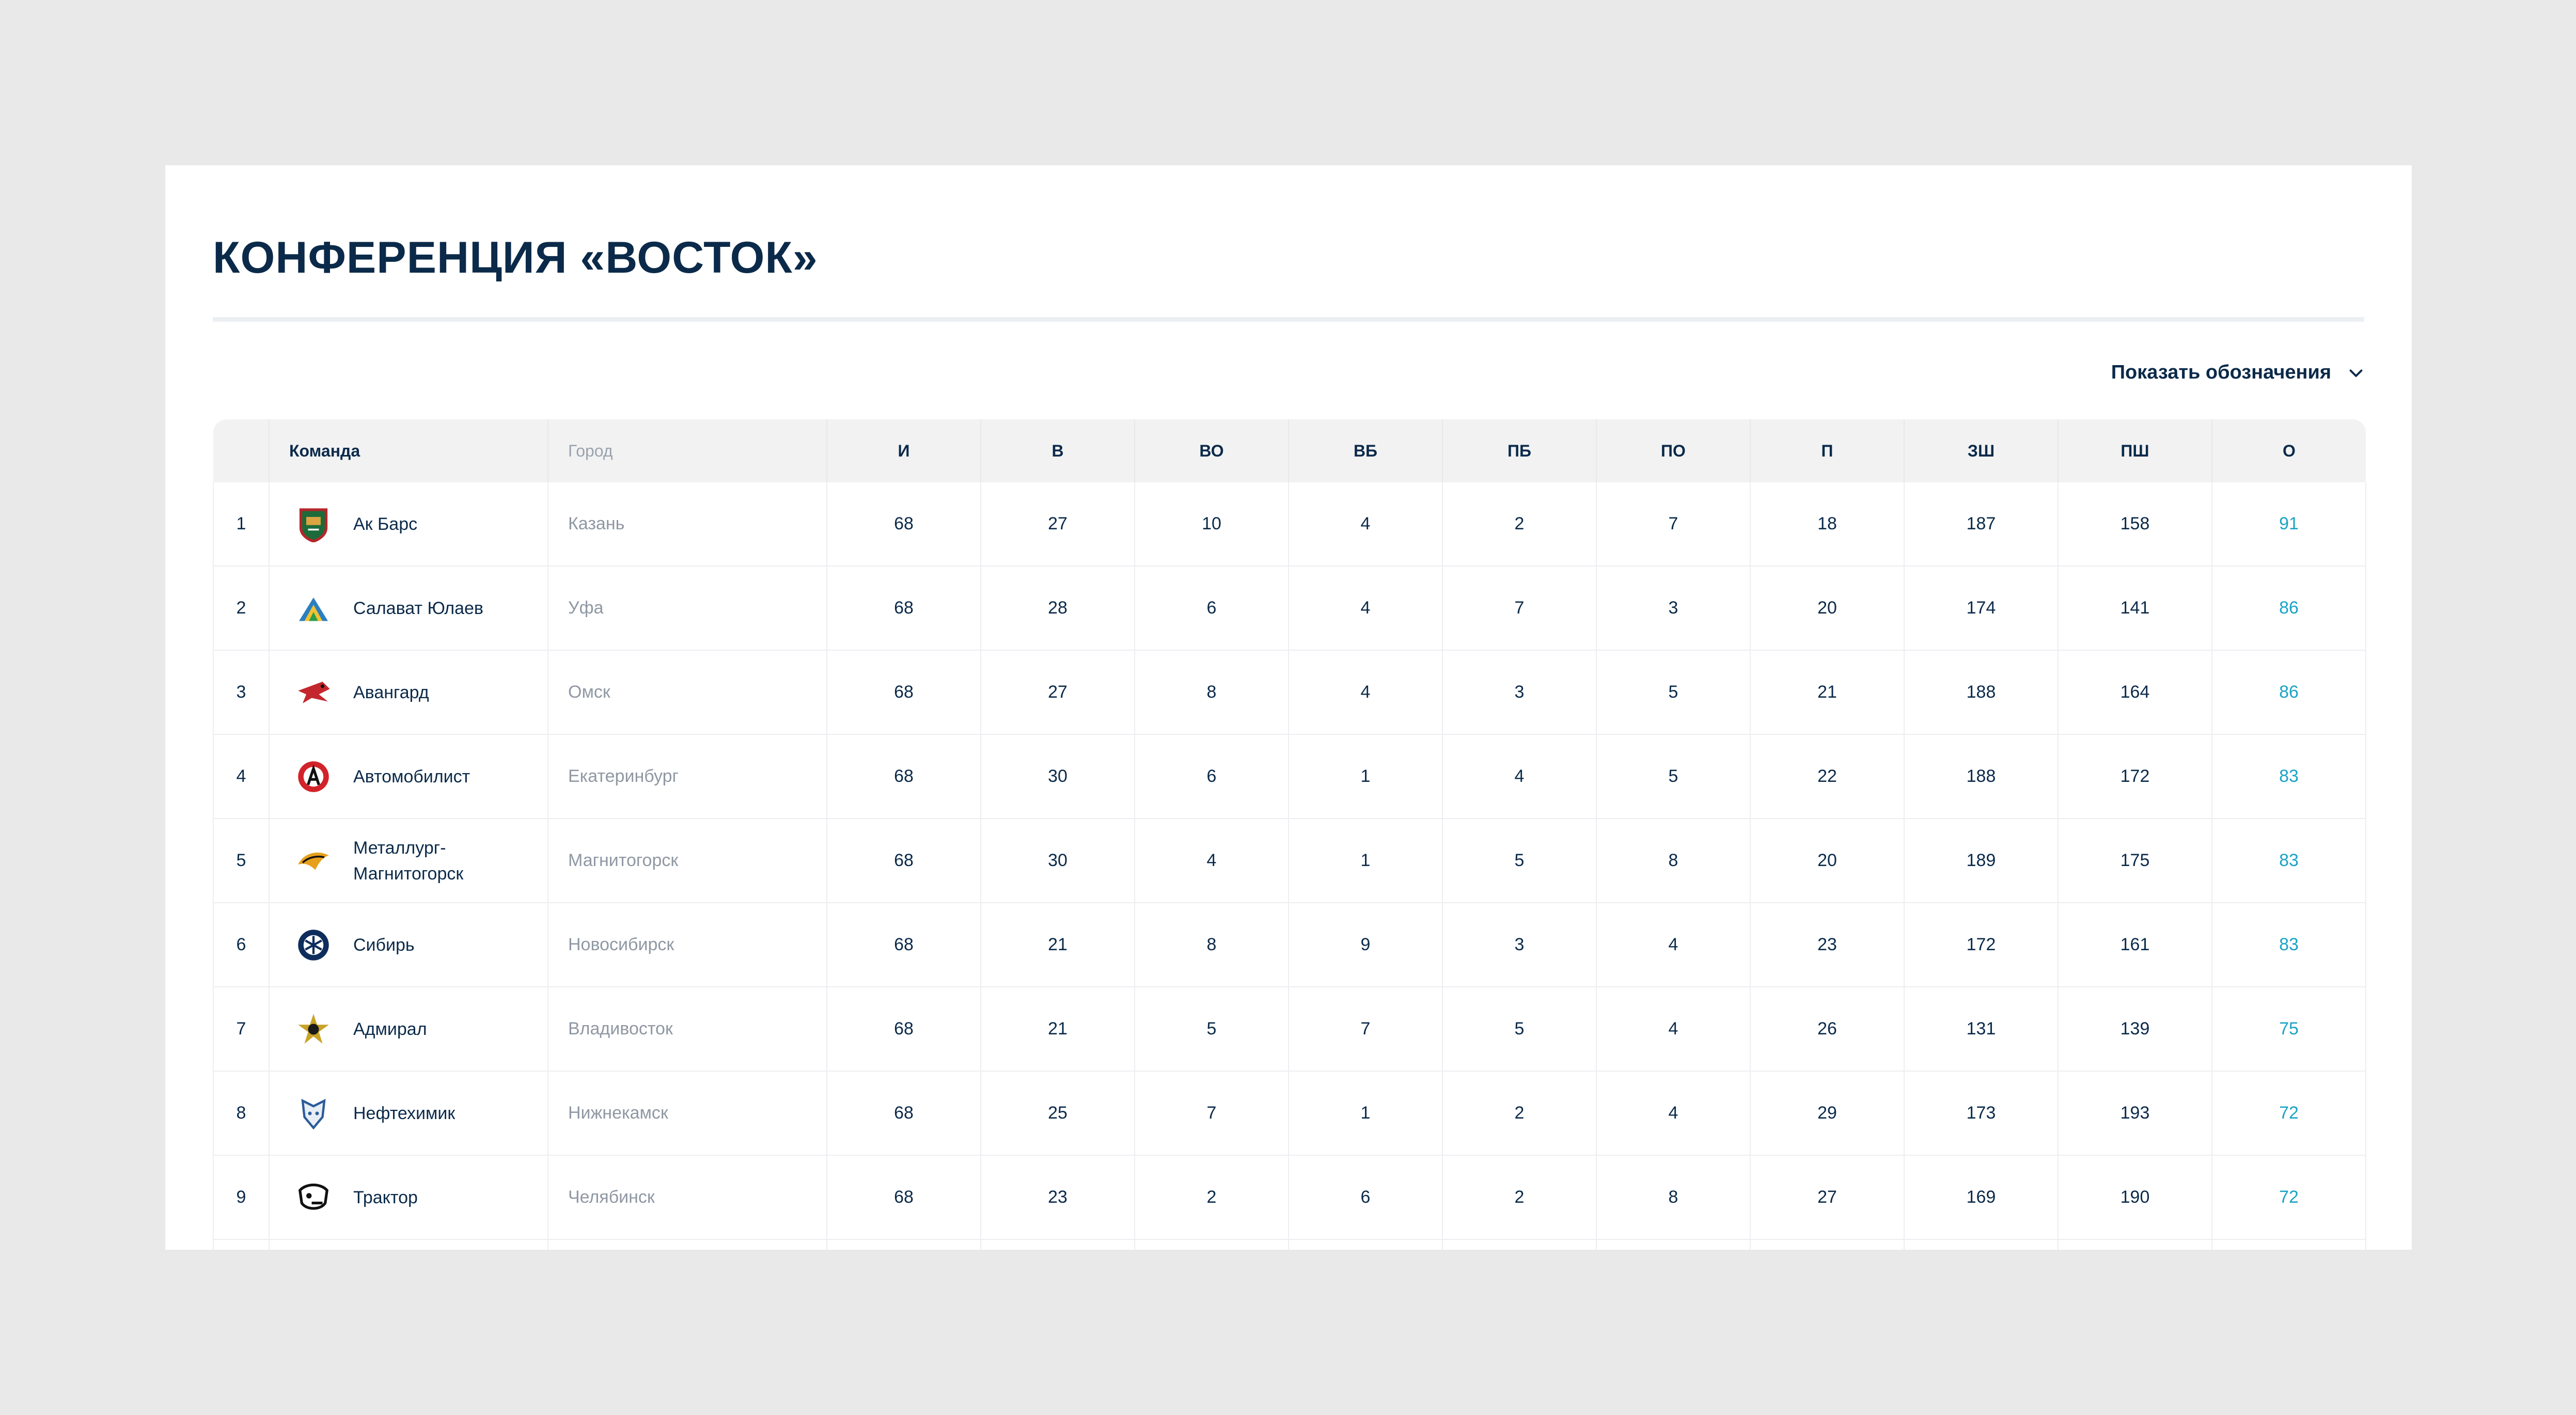 Image resolution: width=2576 pixels, height=1415 pixels. Describe the element at coordinates (385, 524) in the screenshot. I see `team-name: Ак Барс` at that location.